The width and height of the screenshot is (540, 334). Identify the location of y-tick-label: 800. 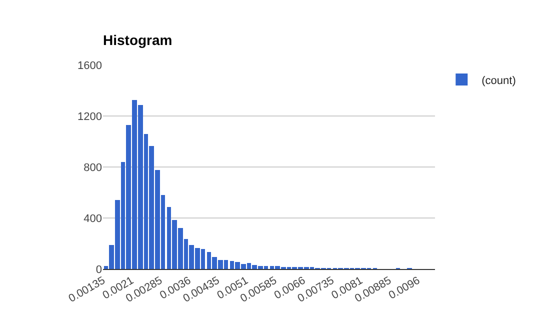
(93, 168).